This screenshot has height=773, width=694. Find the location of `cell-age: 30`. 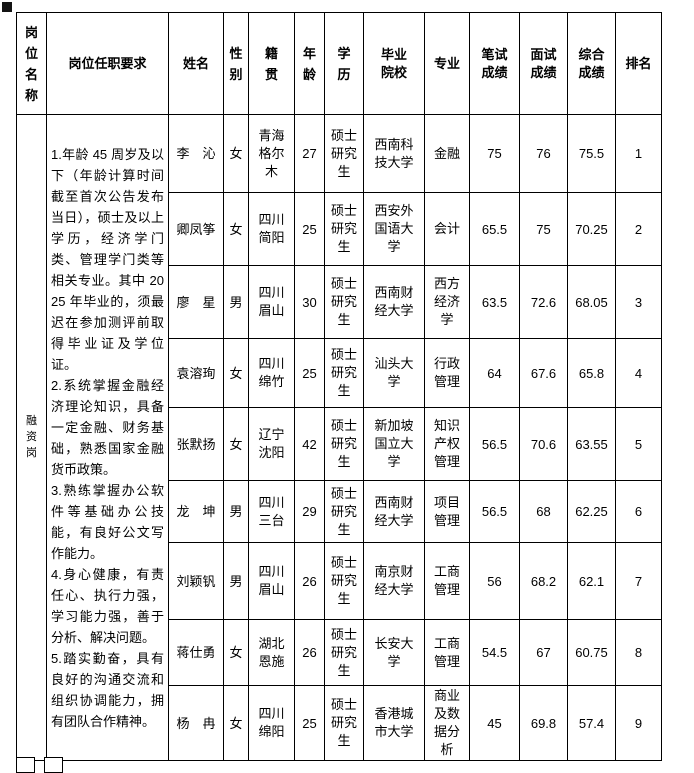

cell-age: 30 is located at coordinates (309, 302).